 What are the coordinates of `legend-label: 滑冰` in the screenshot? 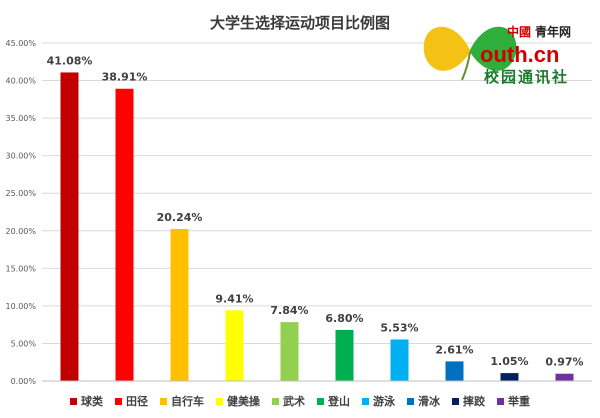 It's located at (429, 401).